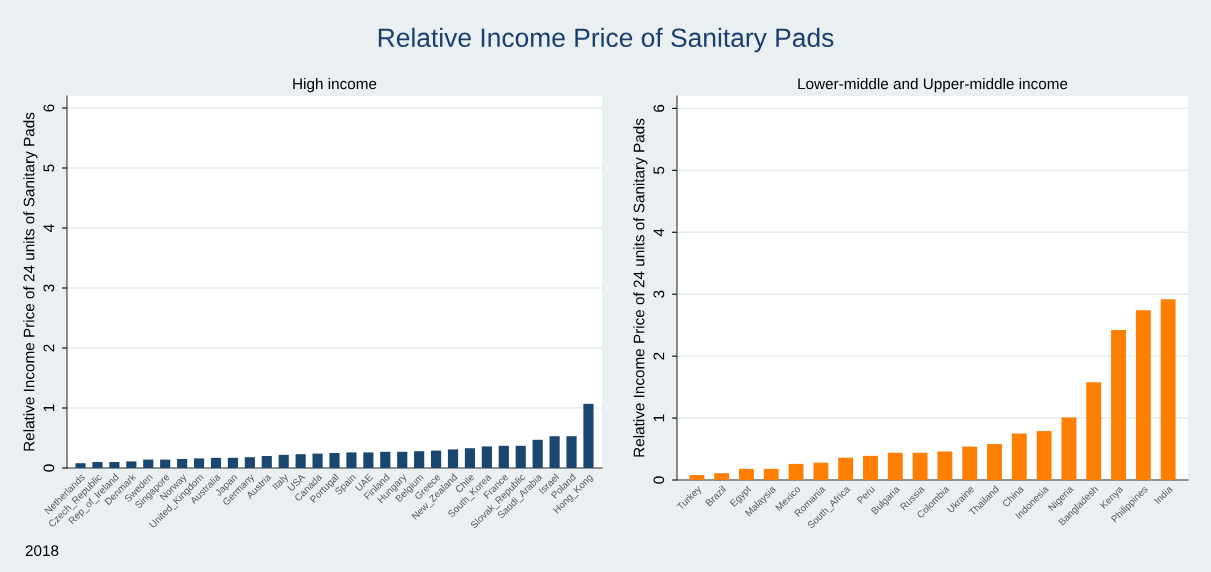  What do you see at coordinates (606, 40) in the screenshot?
I see `text: Relative Income Price of Sanitary Pads` at bounding box center [606, 40].